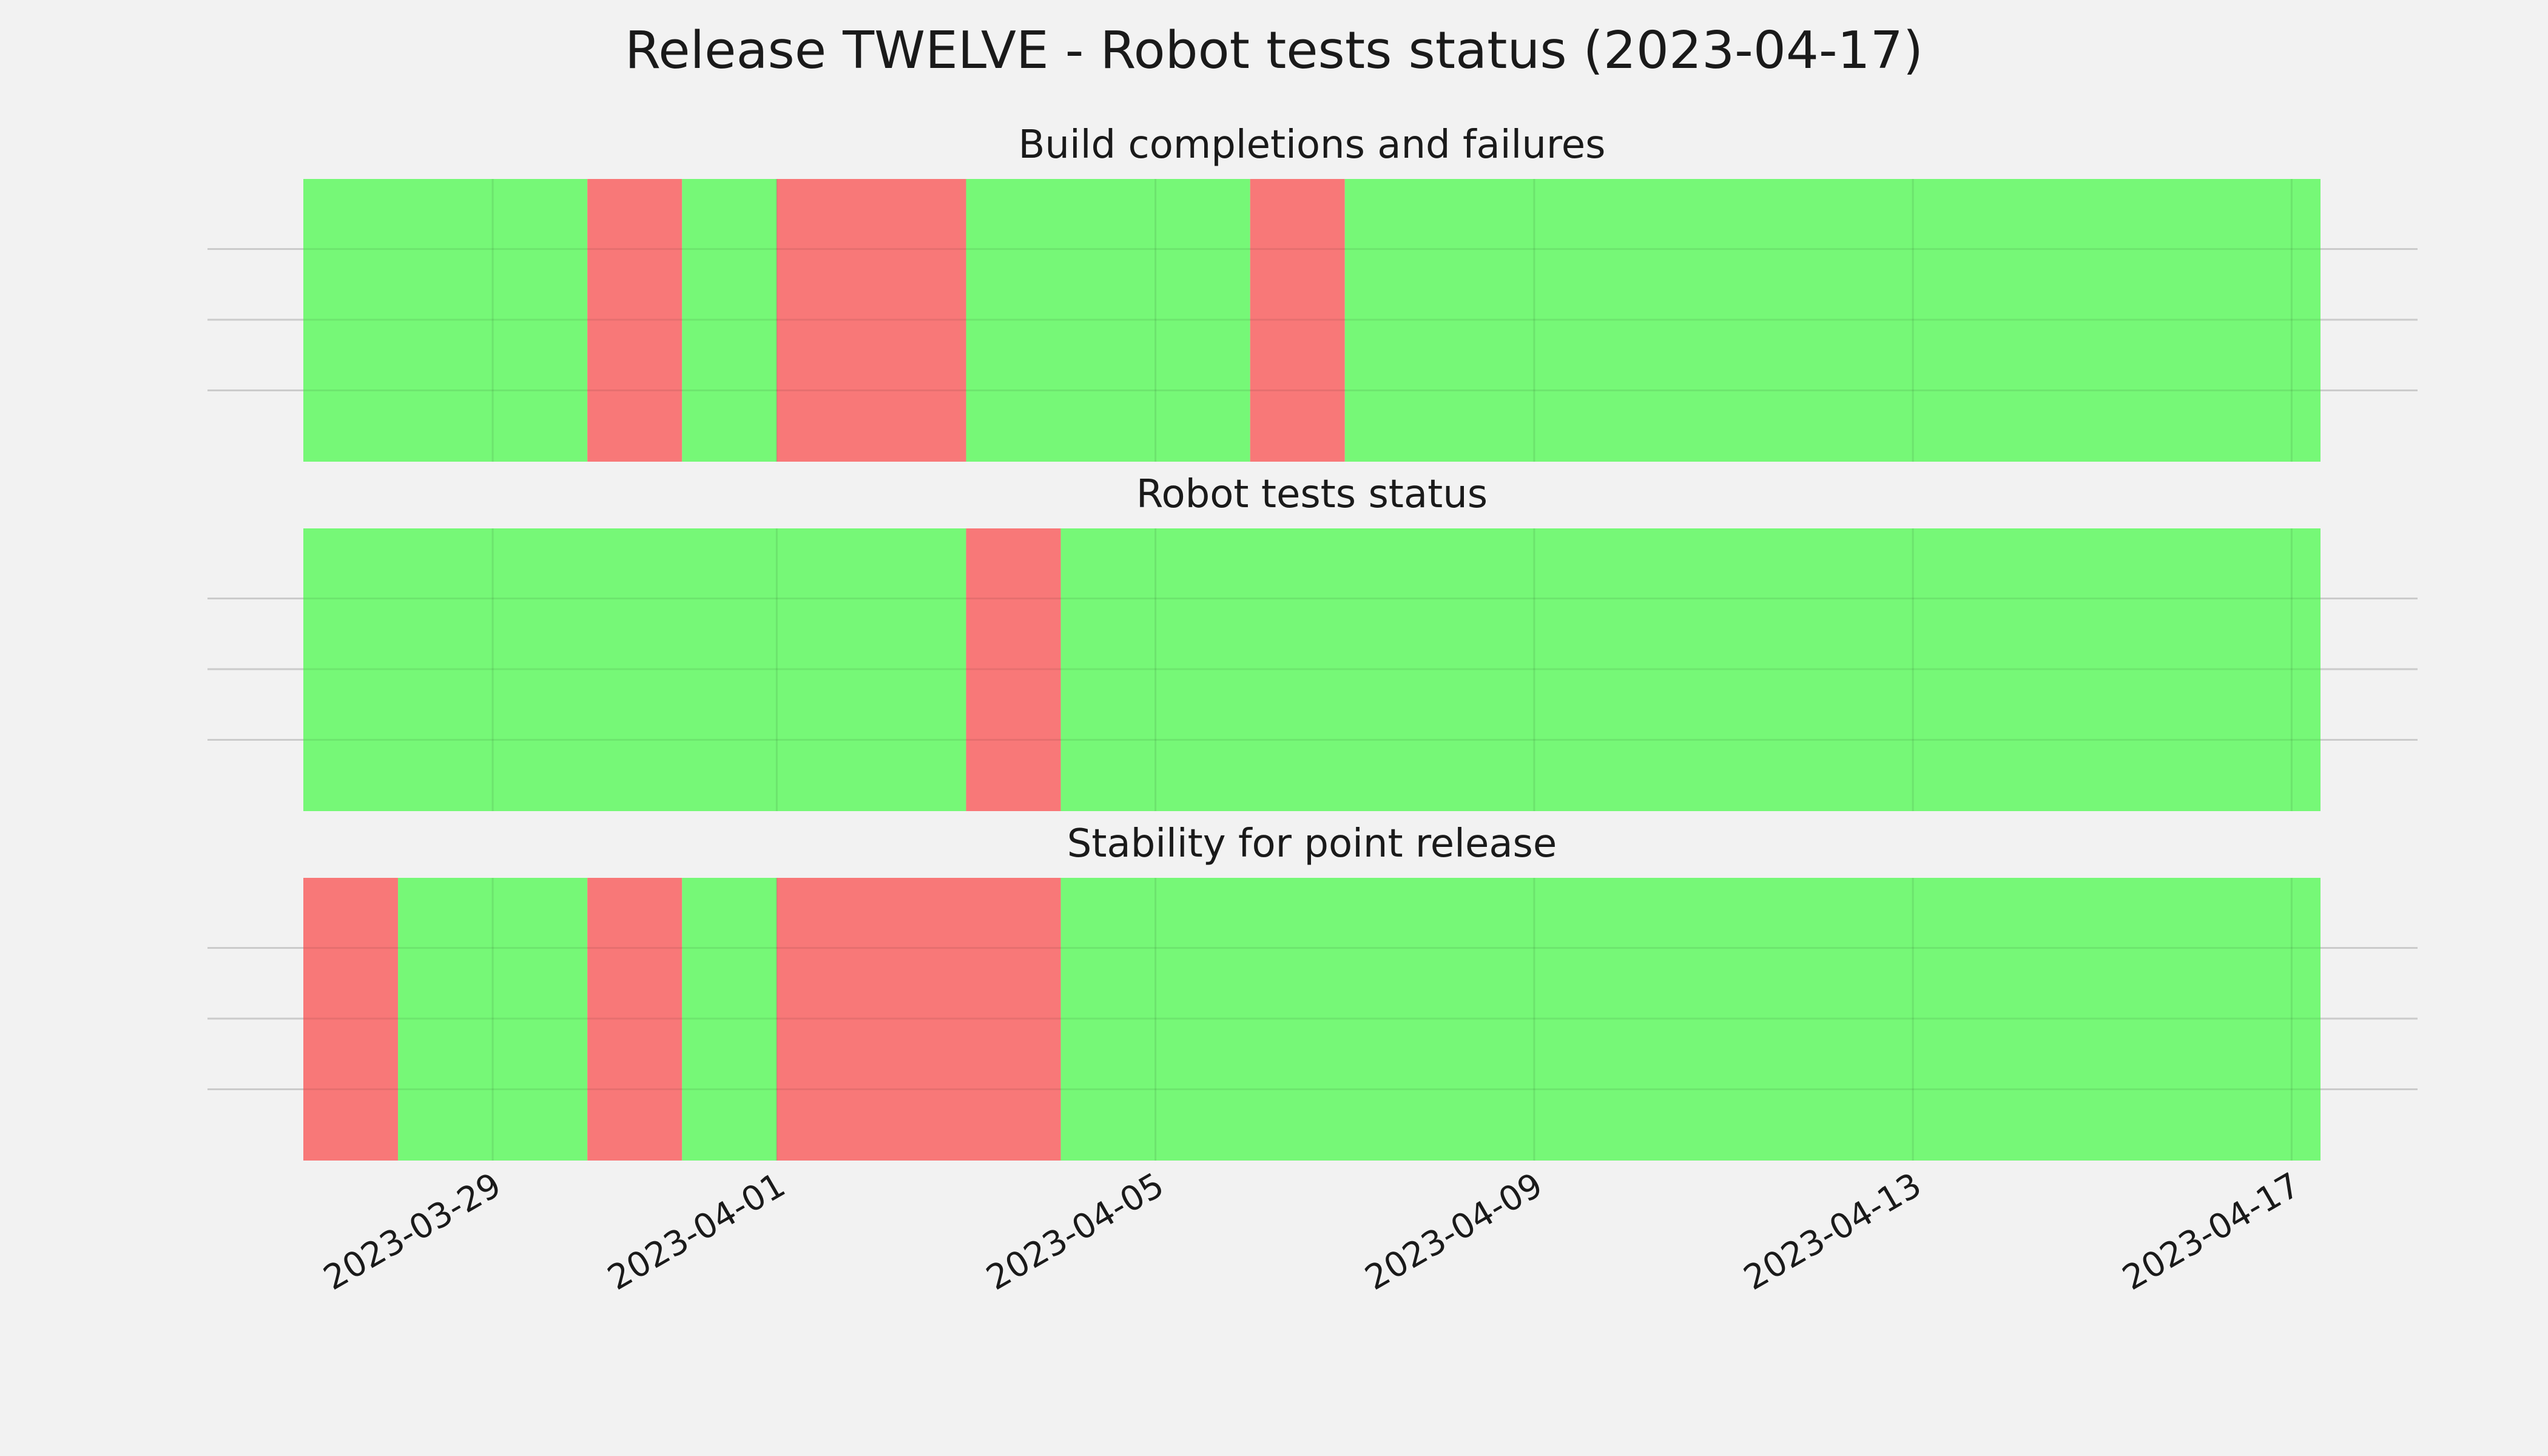 The image size is (2548, 1456). Describe the element at coordinates (1312, 494) in the screenshot. I see `panel-title: Robot tests status` at that location.